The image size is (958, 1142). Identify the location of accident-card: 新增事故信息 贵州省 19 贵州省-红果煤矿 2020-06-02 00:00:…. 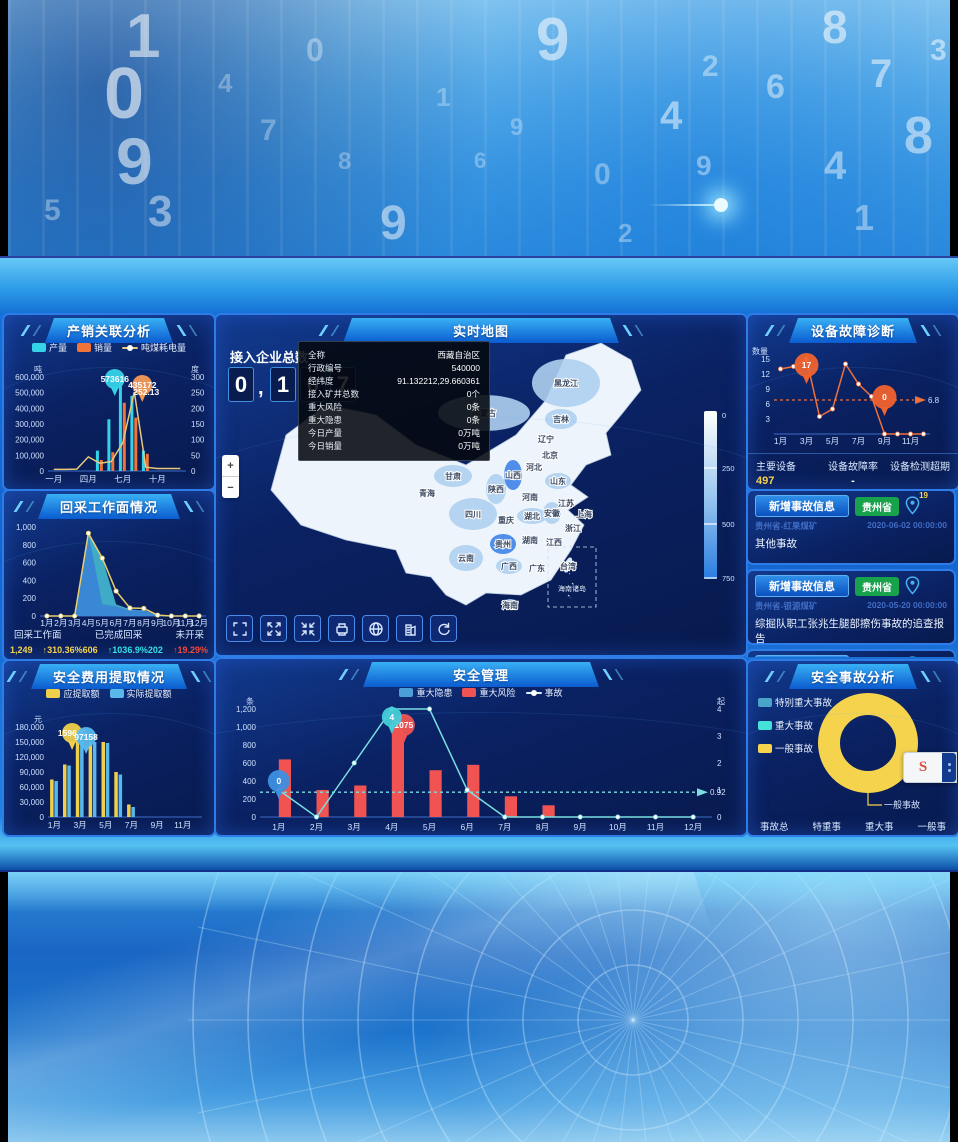
(851, 527).